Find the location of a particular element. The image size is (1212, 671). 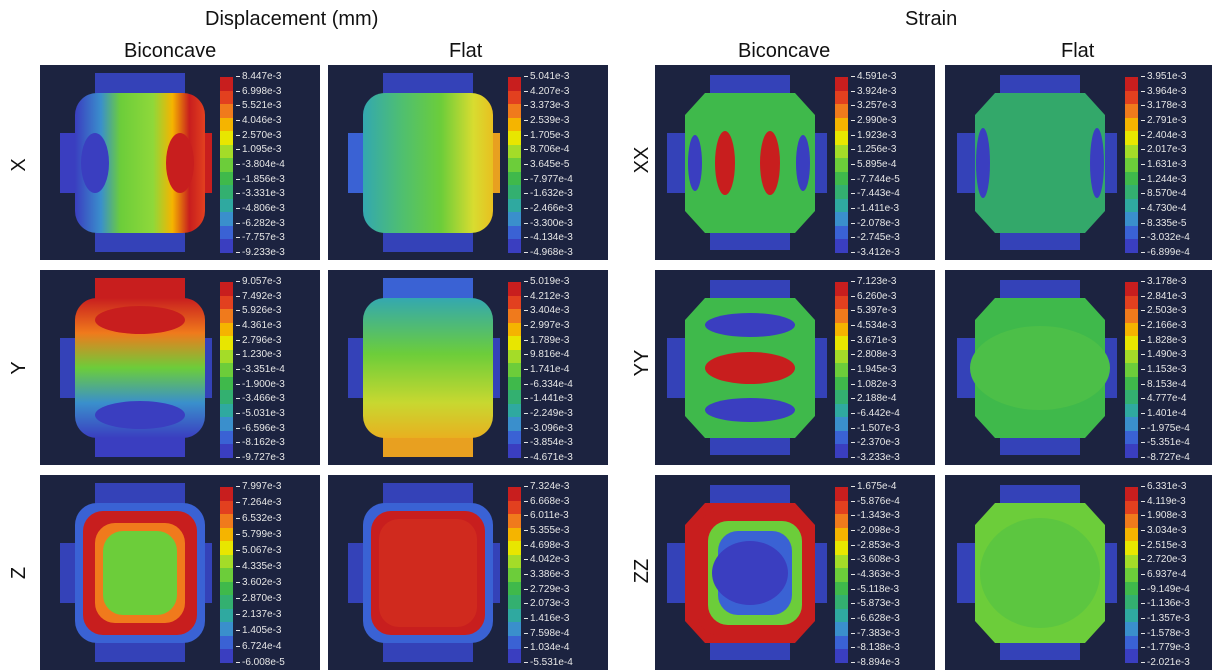

colorbar-tick-label: 5.521e-3 is located at coordinates (258, 106).